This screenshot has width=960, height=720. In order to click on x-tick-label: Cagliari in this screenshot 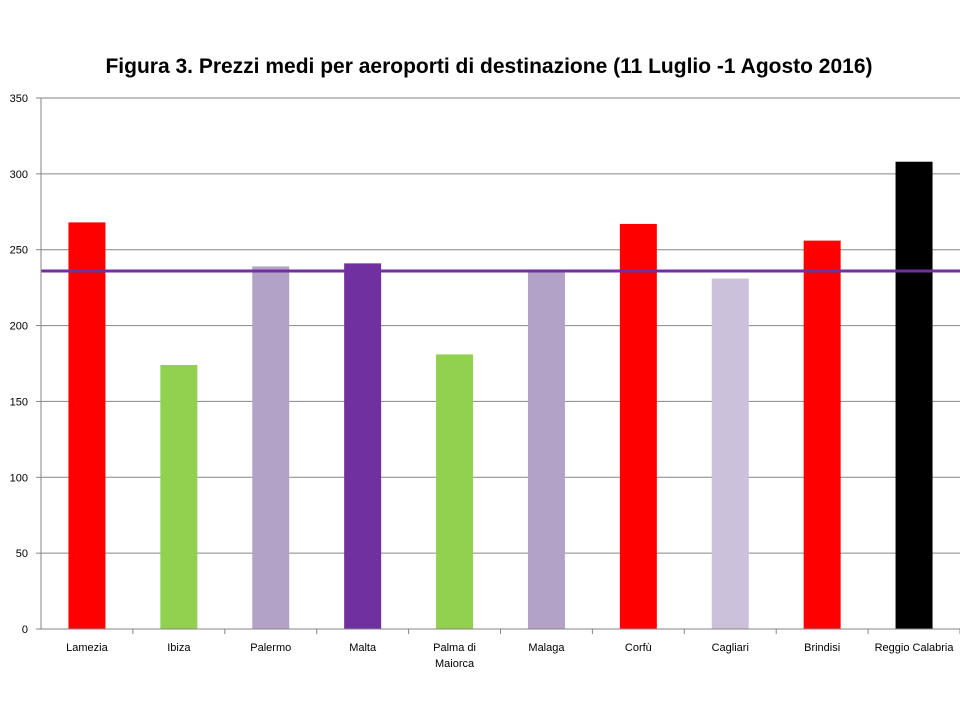, I will do `click(730, 648)`.